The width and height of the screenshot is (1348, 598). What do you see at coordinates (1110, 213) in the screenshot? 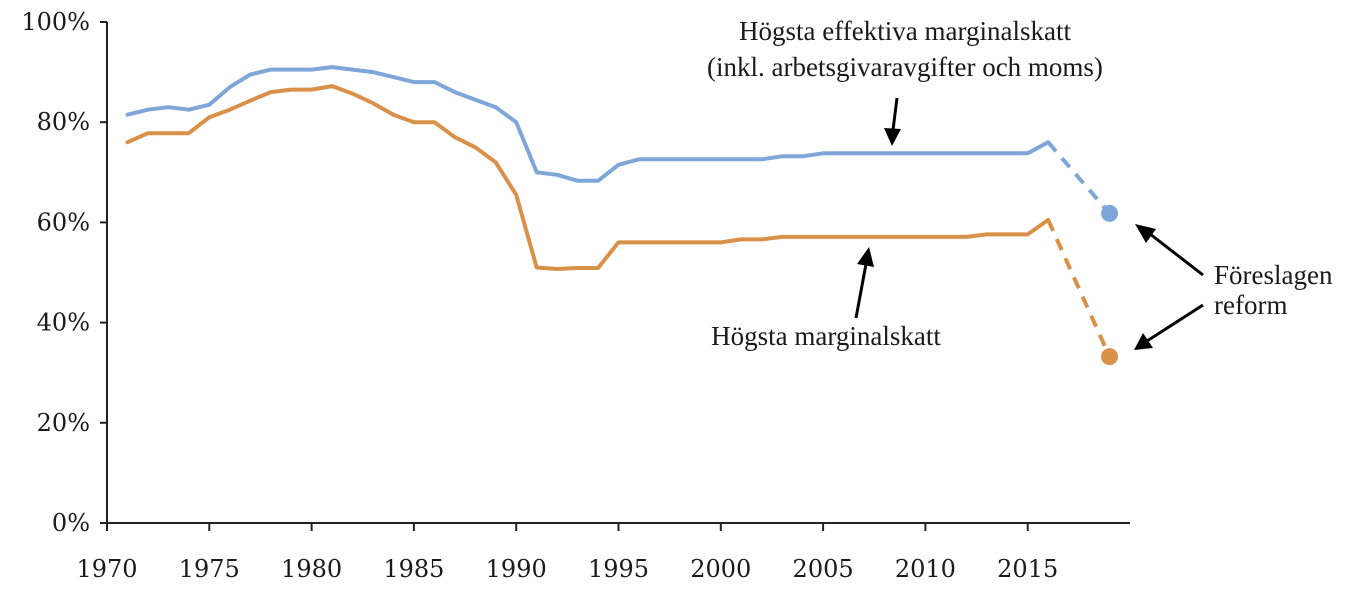
I see `proposal-point-effective` at bounding box center [1110, 213].